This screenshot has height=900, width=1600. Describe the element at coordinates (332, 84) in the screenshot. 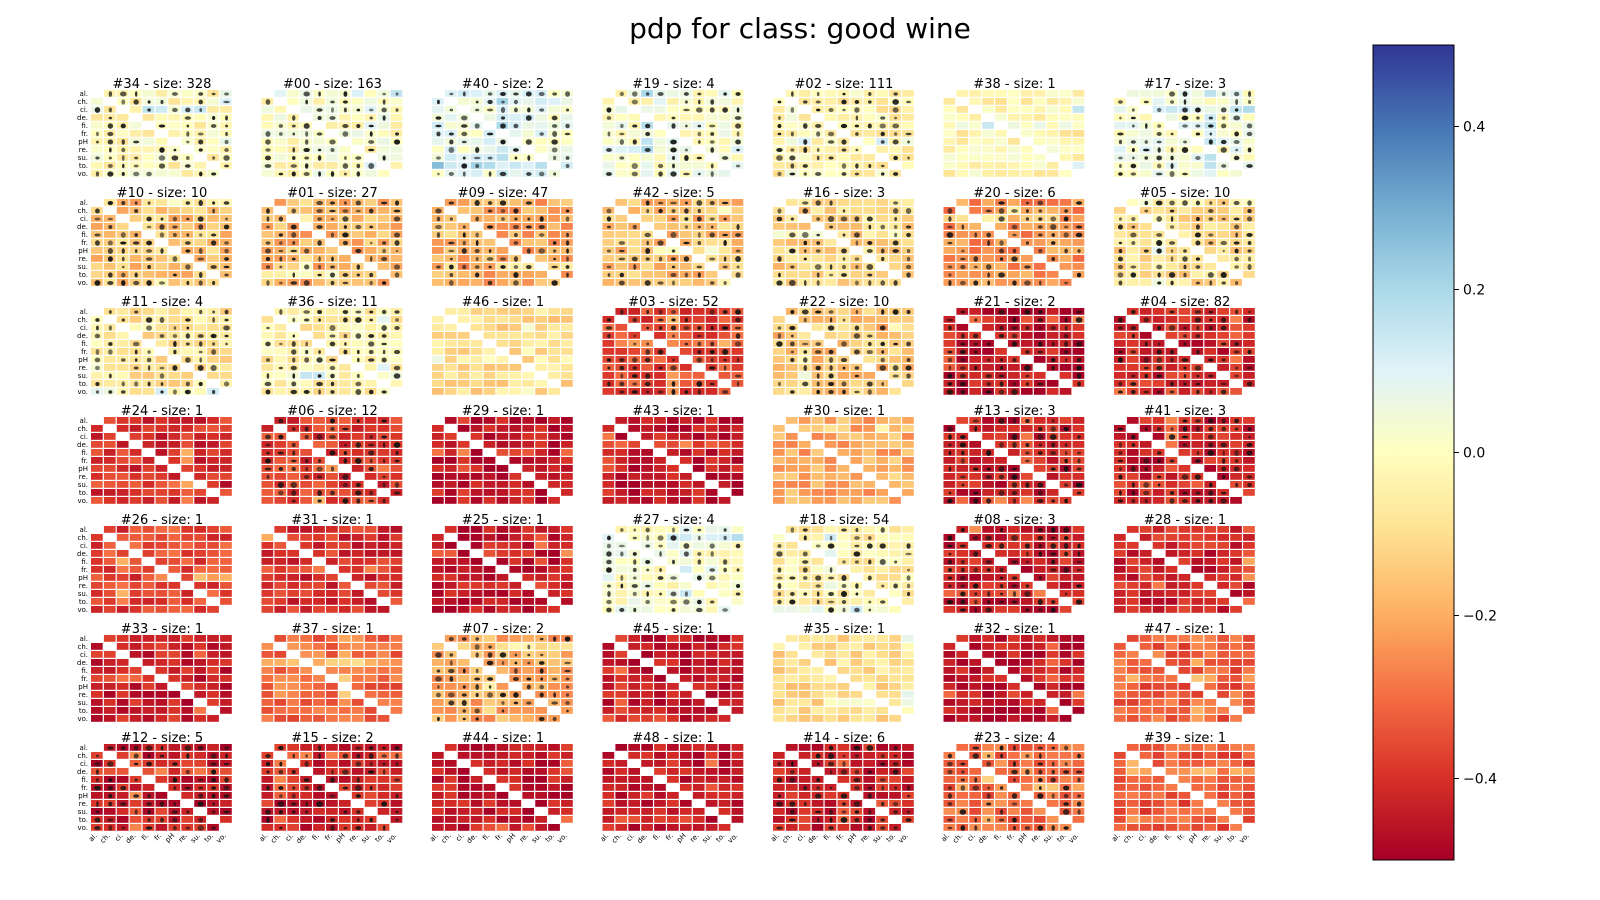

I see `panel-title: #00 - size: 163` at that location.